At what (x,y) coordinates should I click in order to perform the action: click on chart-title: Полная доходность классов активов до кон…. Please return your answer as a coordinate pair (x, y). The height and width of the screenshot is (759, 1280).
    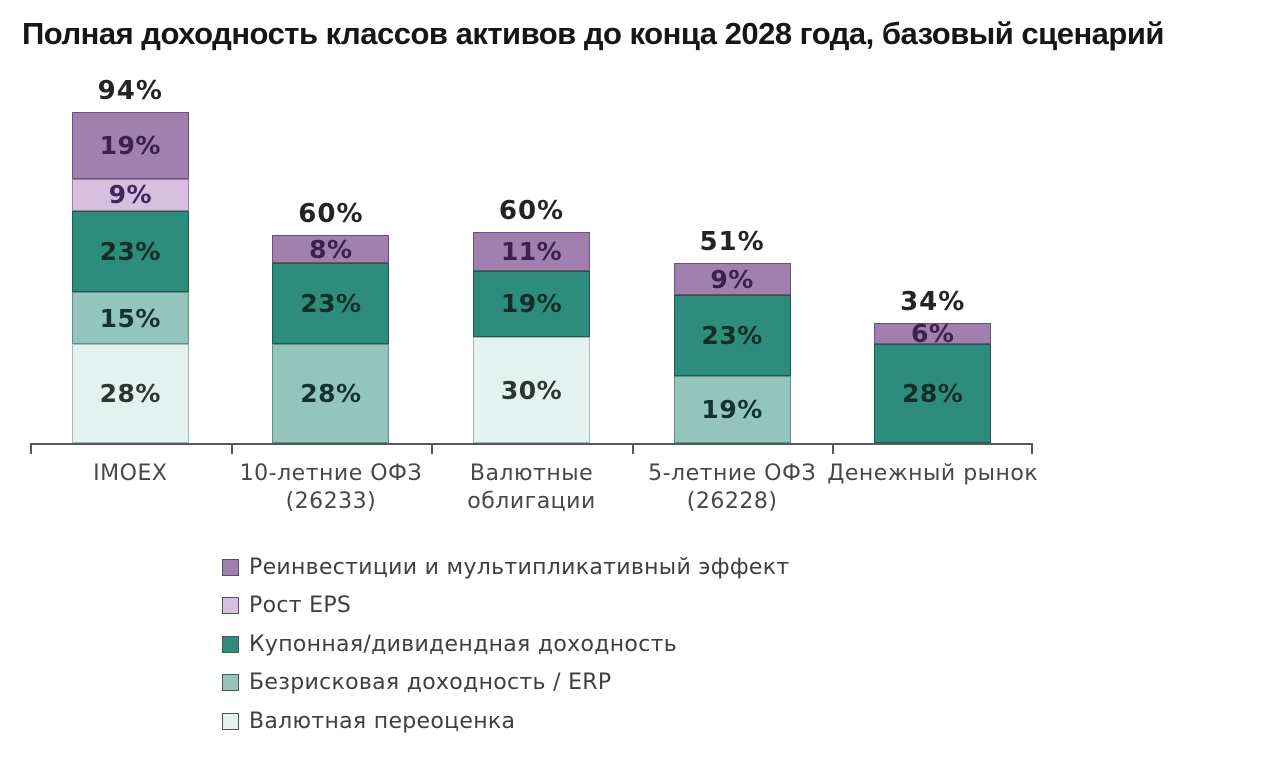
    Looking at the image, I should click on (593, 33).